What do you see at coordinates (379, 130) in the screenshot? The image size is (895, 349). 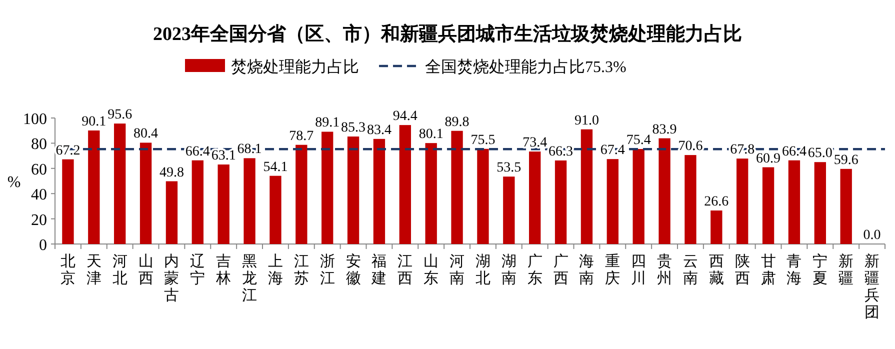 I see `data-label: 83.4` at bounding box center [379, 130].